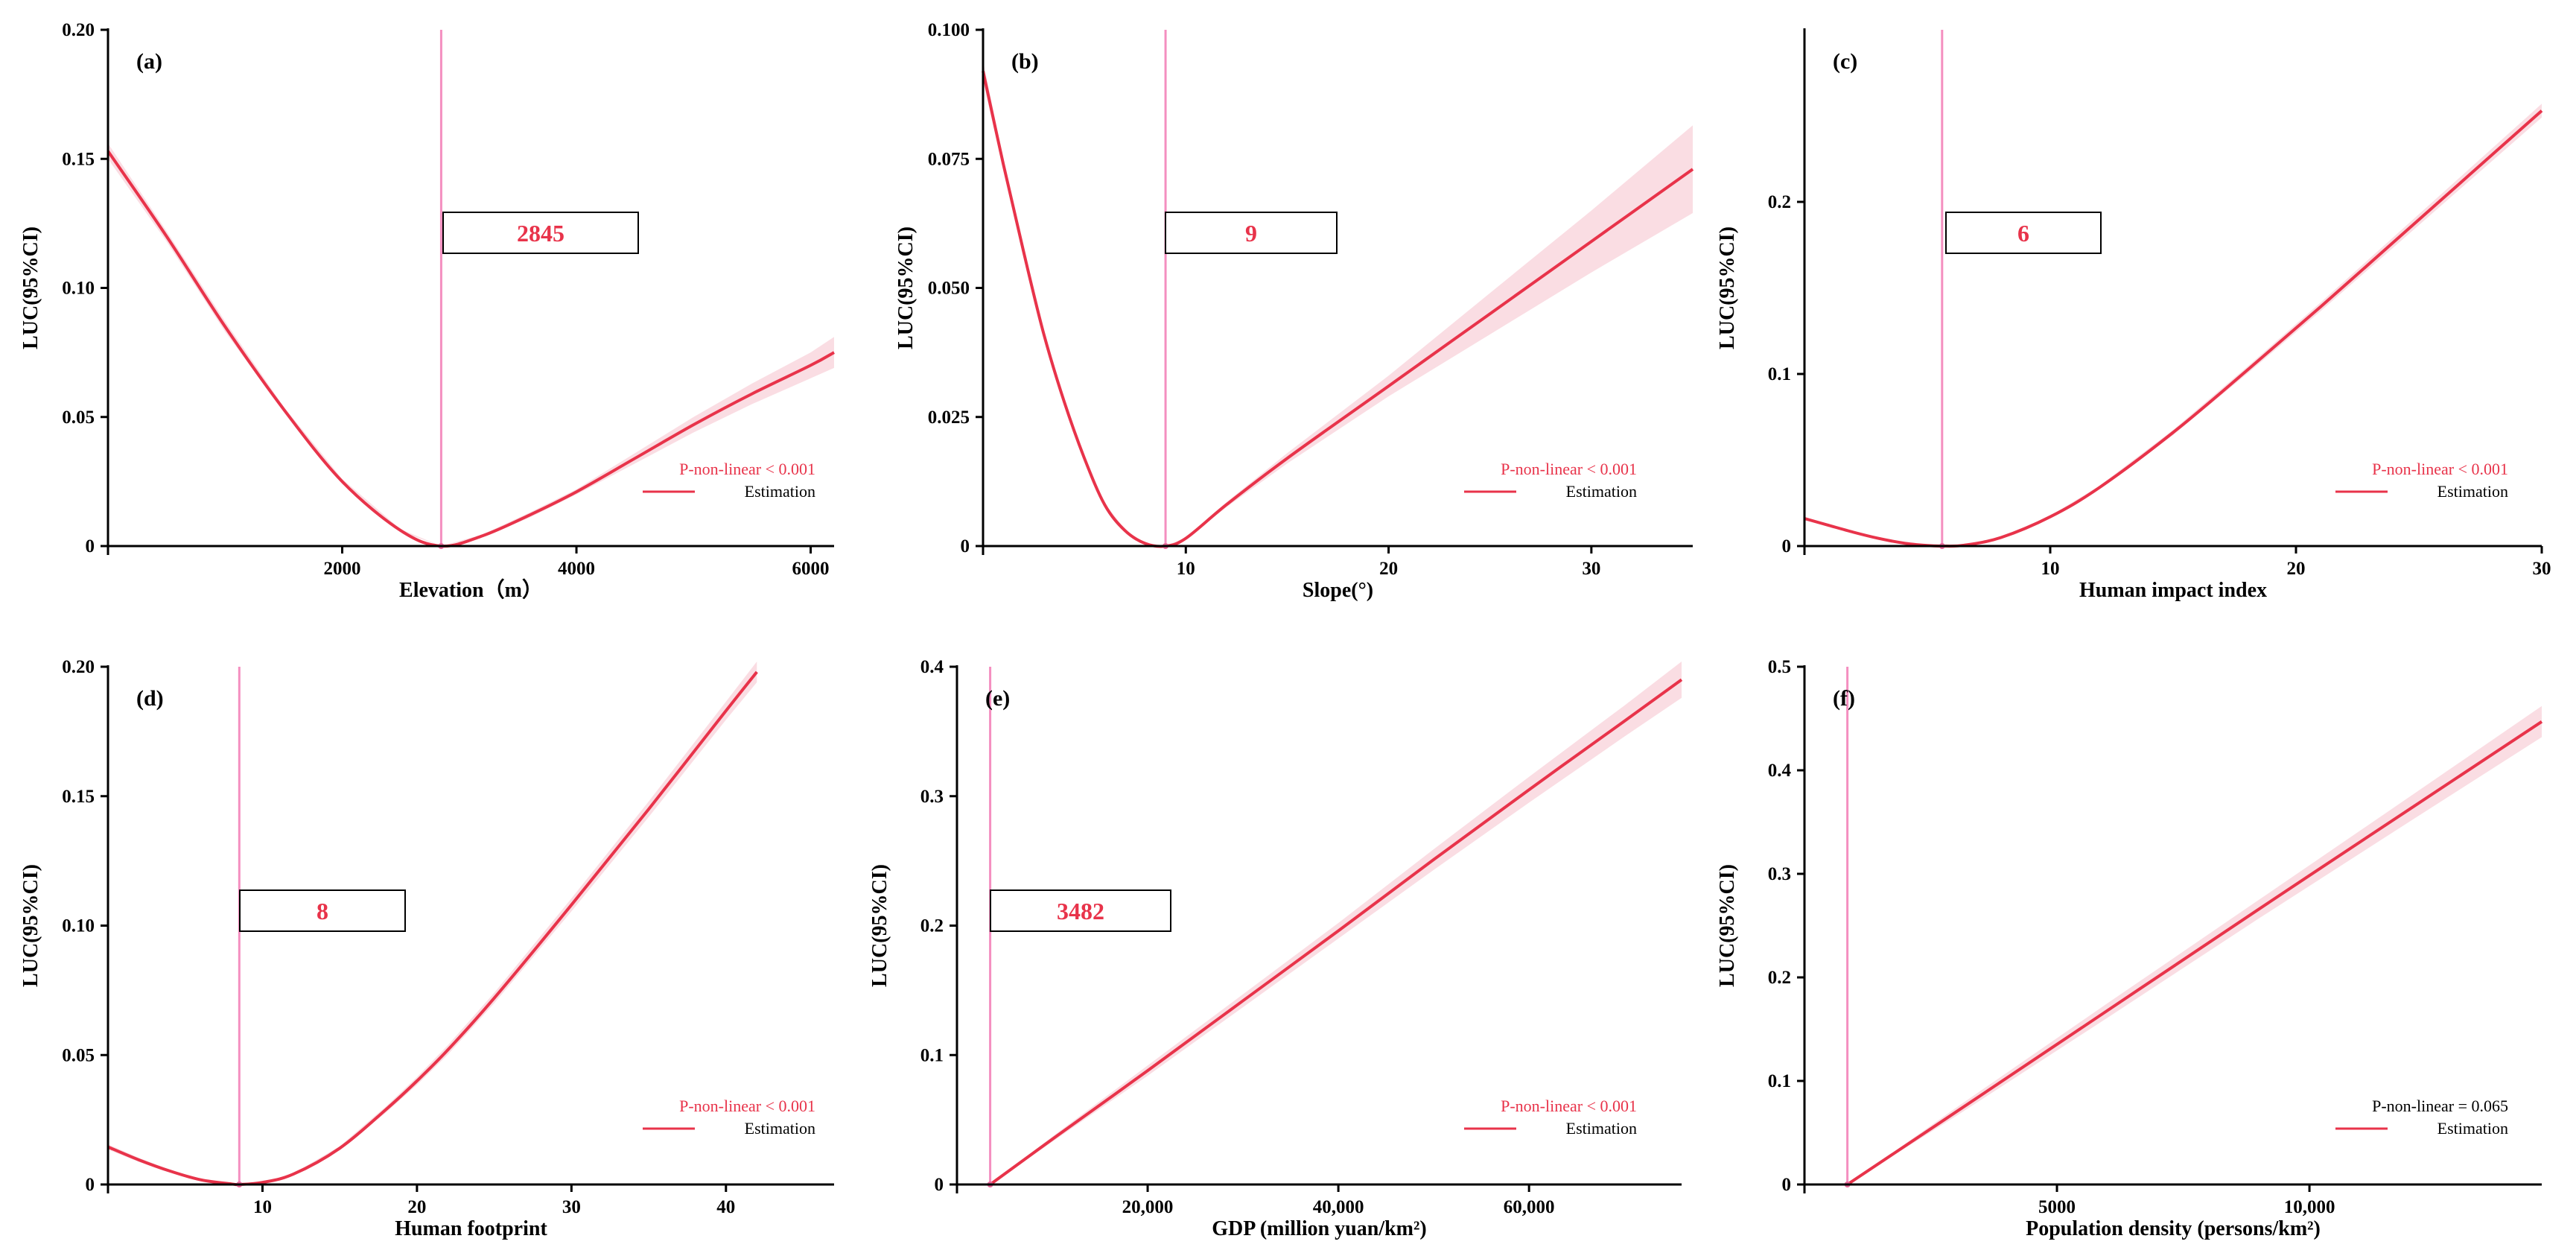 Image resolution: width=2576 pixels, height=1256 pixels. I want to click on panel-label: (c), so click(1845, 62).